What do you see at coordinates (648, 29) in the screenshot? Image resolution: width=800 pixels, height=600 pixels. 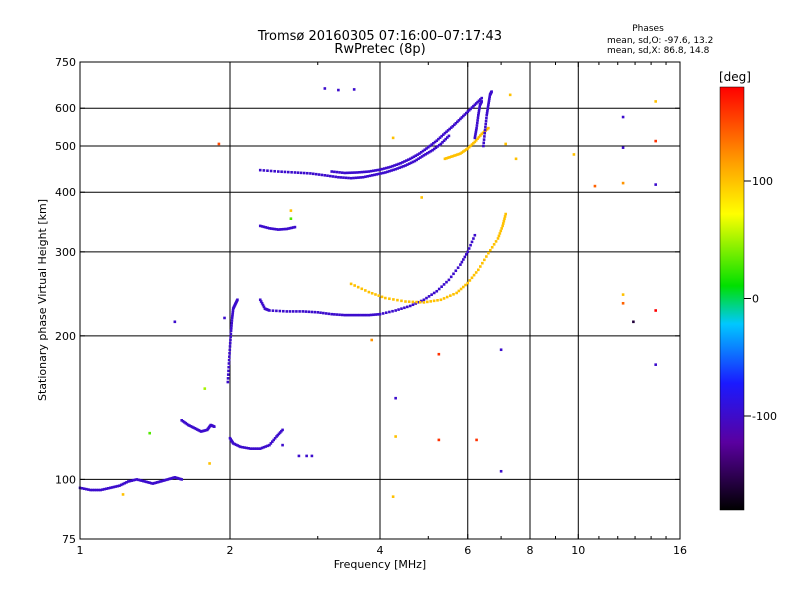 I see `stats-heading: Phases` at bounding box center [648, 29].